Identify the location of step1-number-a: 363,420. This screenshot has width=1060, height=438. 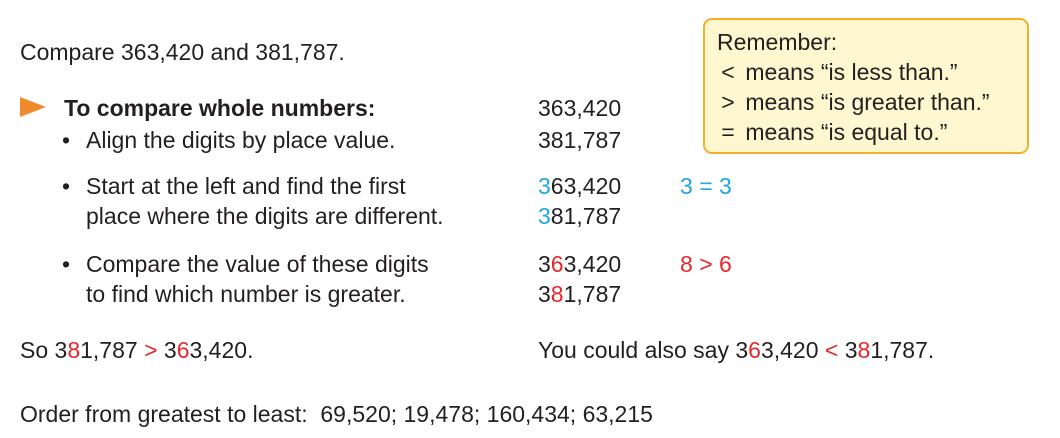
(580, 108).